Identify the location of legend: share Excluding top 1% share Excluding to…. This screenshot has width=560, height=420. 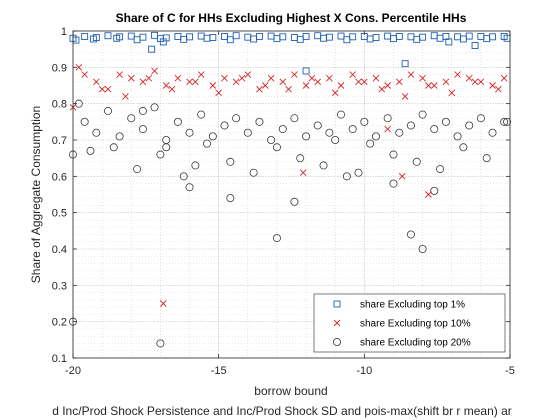
(409, 323).